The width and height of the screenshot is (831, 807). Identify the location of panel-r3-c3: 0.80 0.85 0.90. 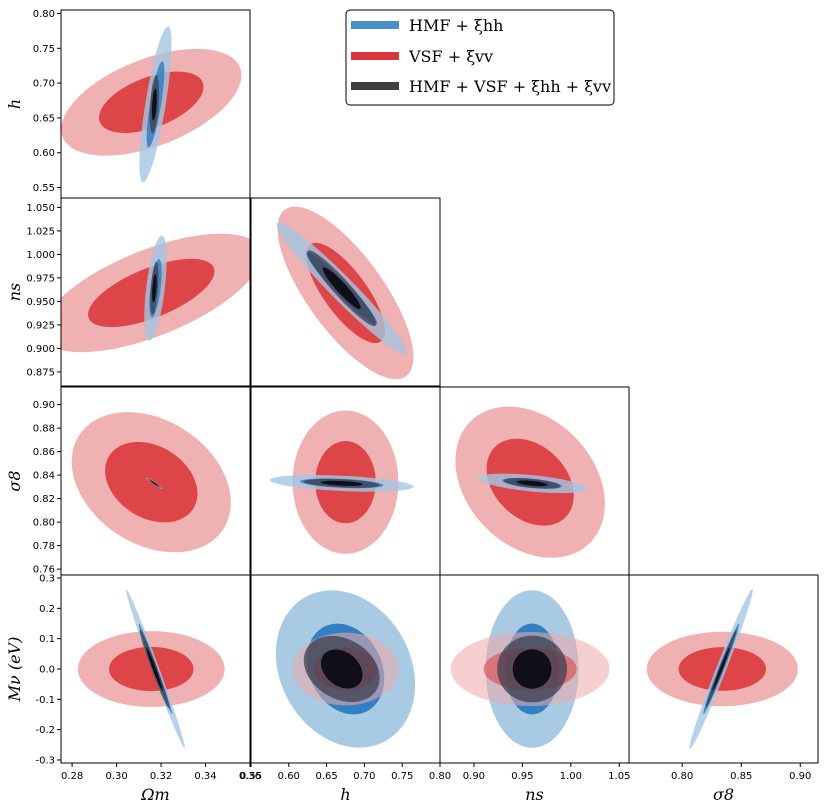
(723, 678).